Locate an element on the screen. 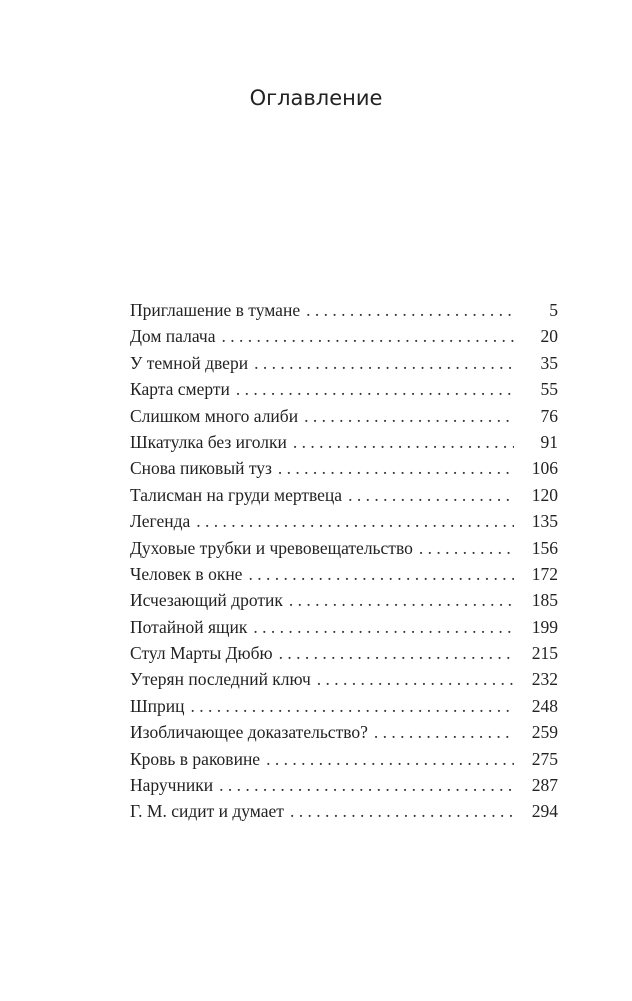 The height and width of the screenshot is (1001, 632). toc-entry: Шприц 248 is located at coordinates (344, 709).